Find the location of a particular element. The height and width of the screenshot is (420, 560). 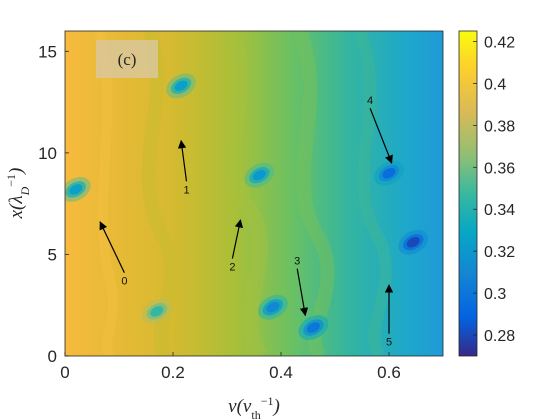

x-tick-label: 0.4 is located at coordinates (281, 372).